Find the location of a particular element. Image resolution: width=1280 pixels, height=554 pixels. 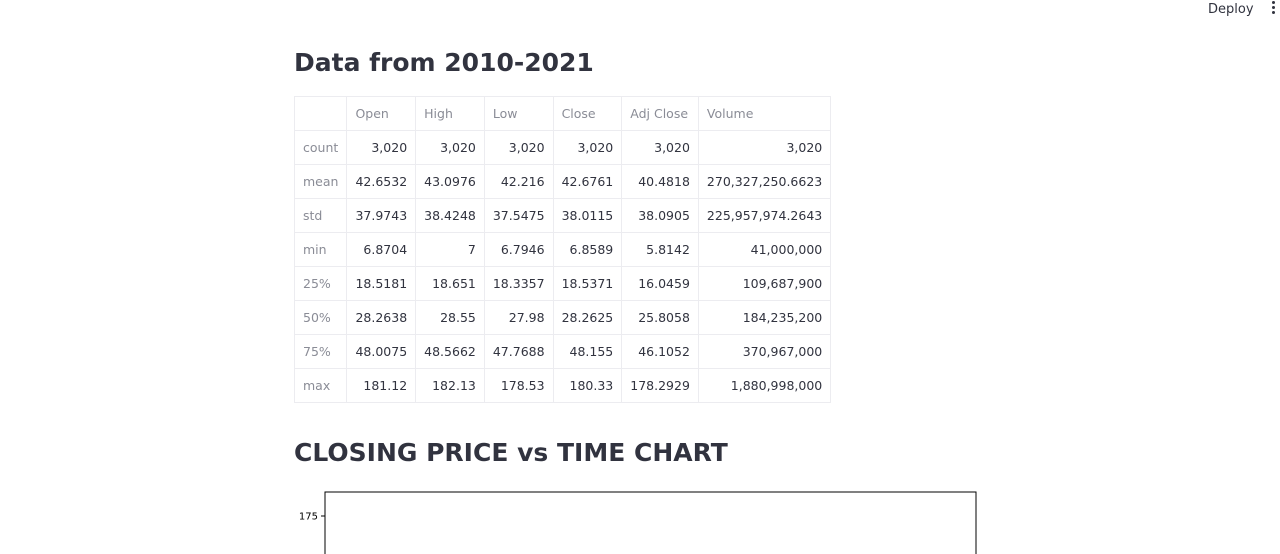

table-cell: 6.7946 is located at coordinates (518, 249).